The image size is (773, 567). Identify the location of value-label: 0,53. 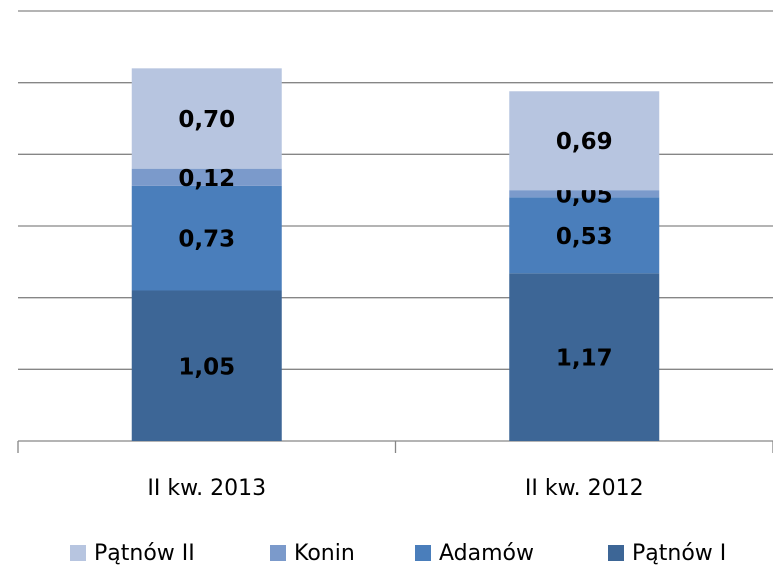
(584, 237).